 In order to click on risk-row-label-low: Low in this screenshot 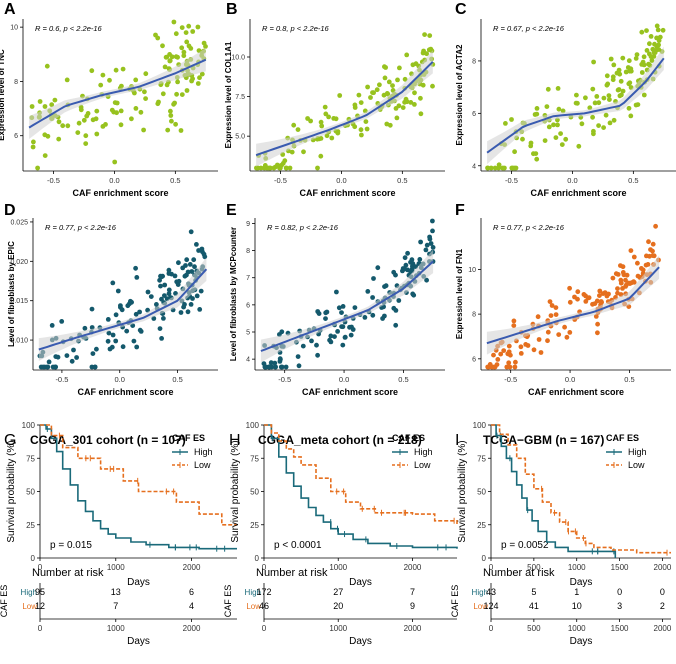, I will do `click(29, 606)`.